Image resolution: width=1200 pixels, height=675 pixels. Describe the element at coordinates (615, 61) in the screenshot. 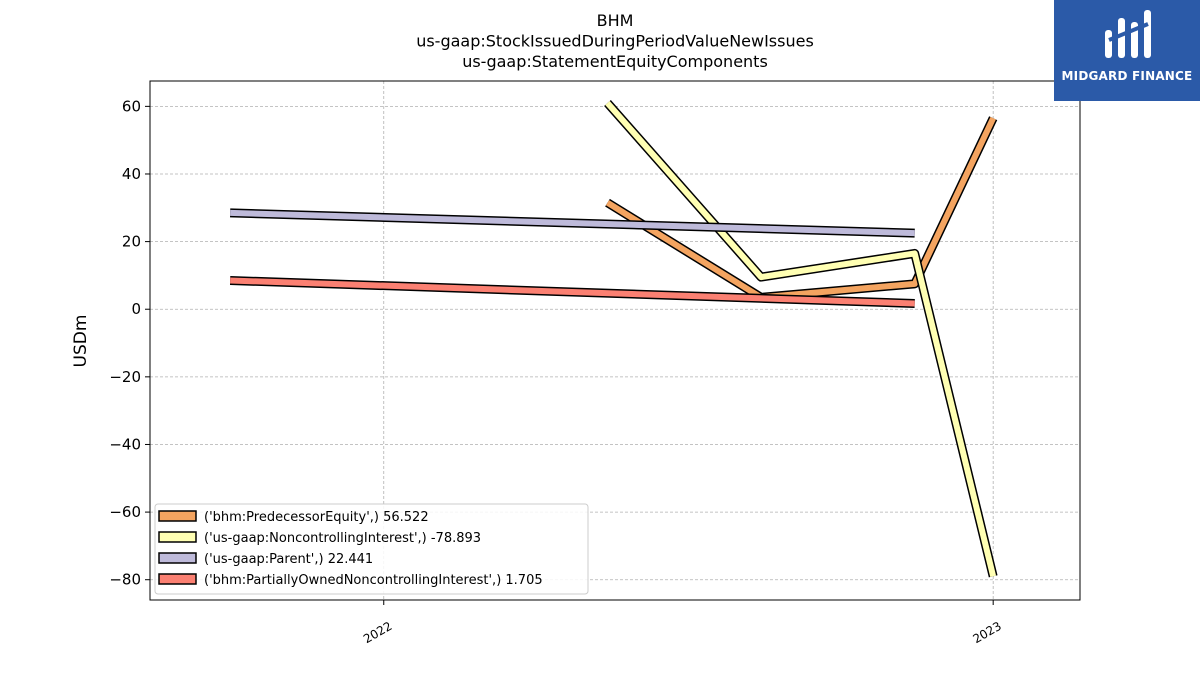

I see `chart-title-line: us-gaap:StatementEquityComponents` at that location.